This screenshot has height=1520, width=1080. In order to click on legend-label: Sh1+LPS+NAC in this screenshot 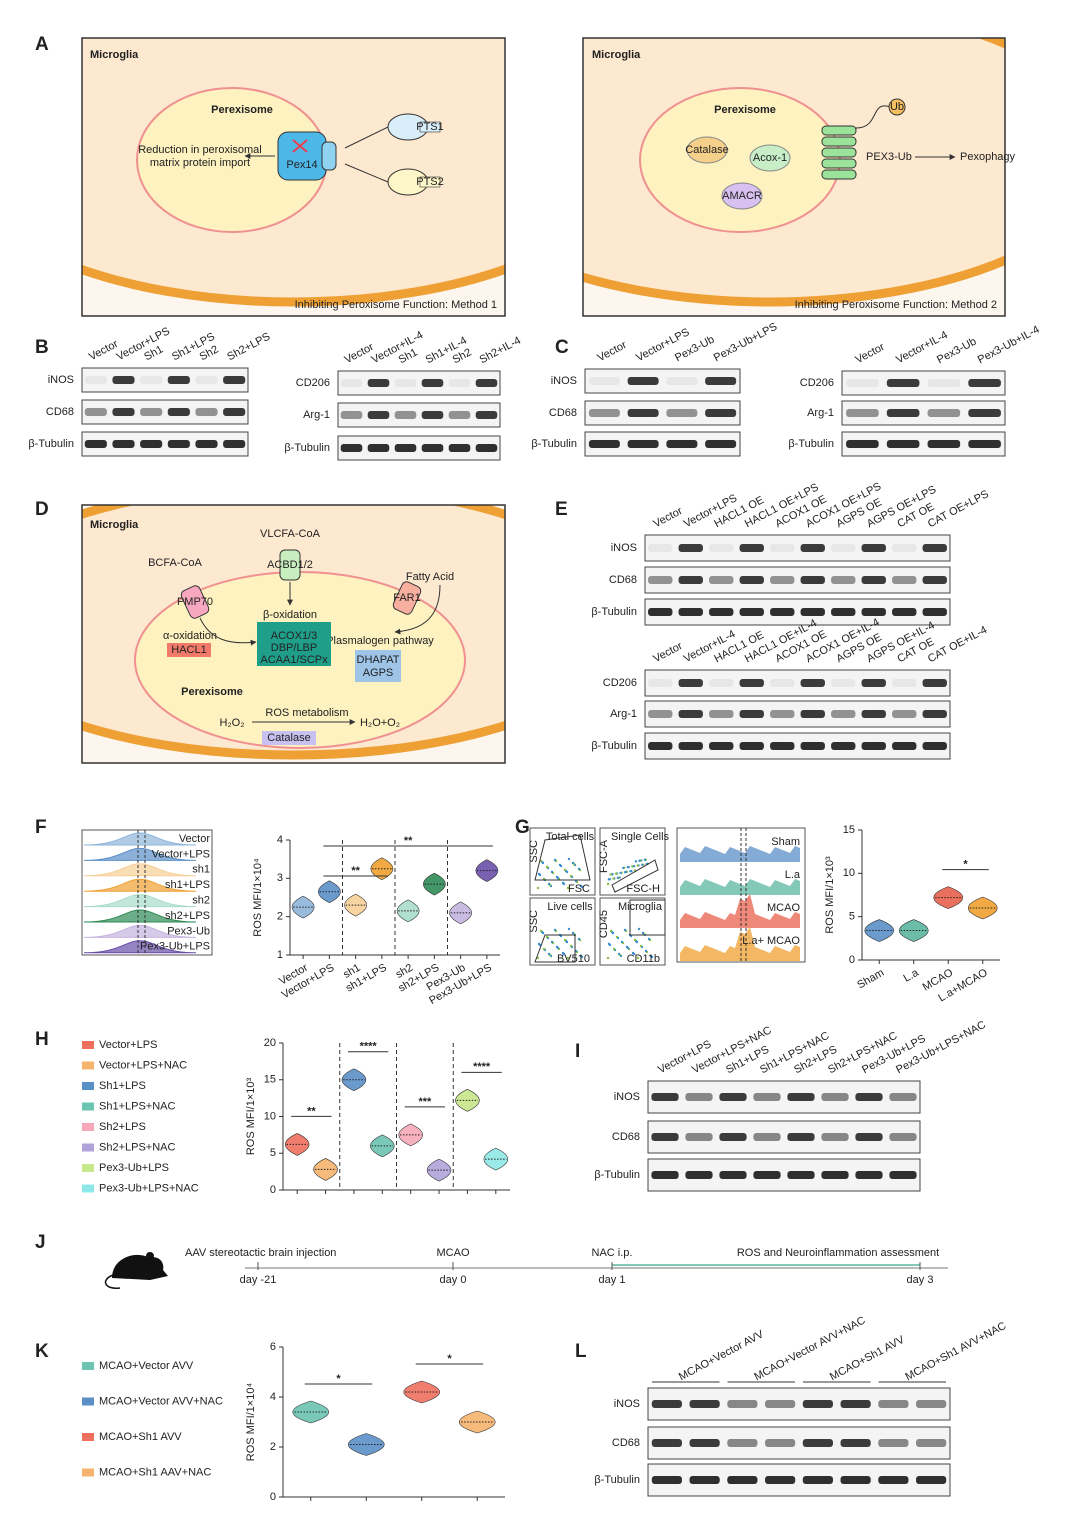, I will do `click(137, 1106)`.